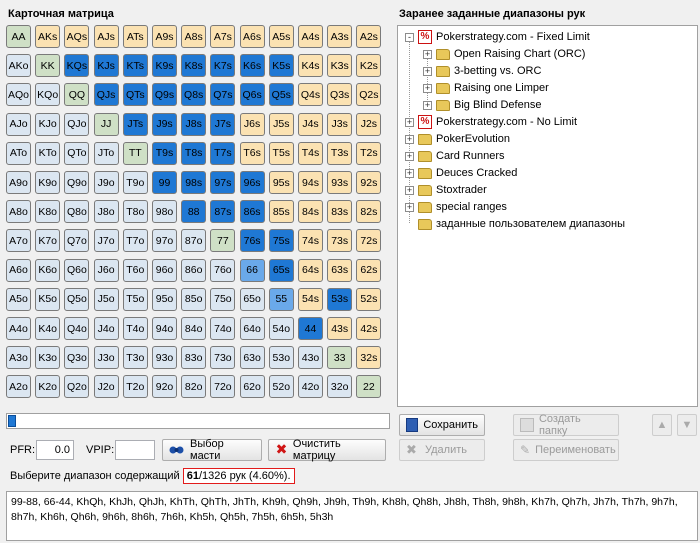 The height and width of the screenshot is (543, 700). I want to click on matrix-cell-q7o: Q7o, so click(77, 241).